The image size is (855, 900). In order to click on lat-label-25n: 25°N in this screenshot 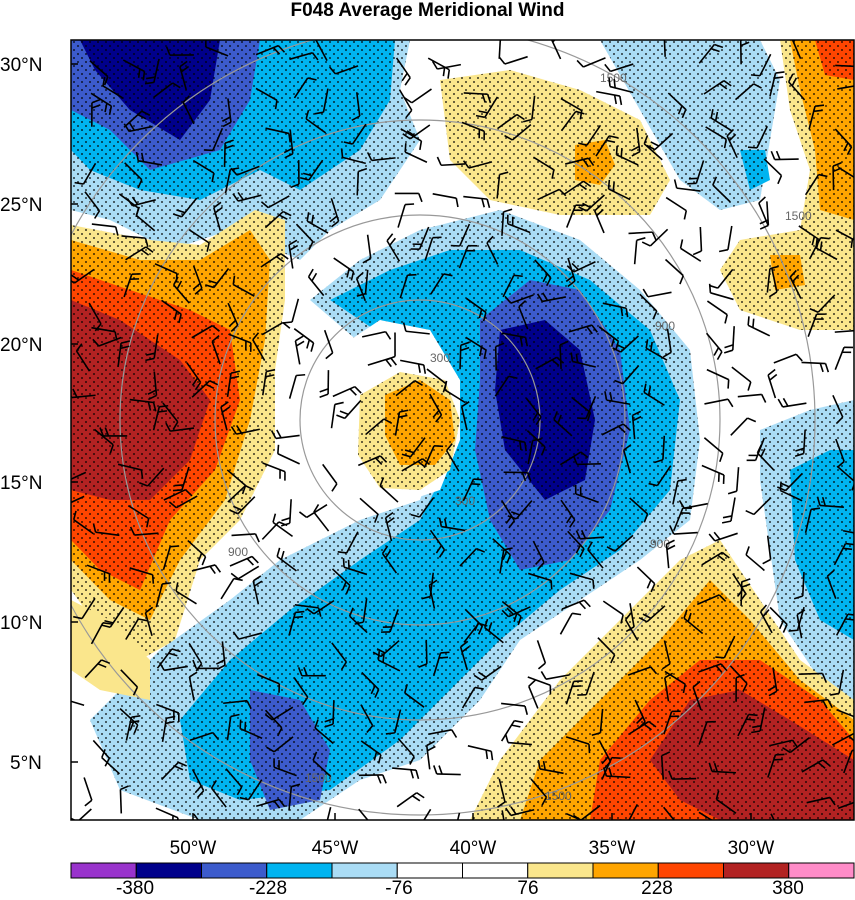, I will do `click(21, 205)`.